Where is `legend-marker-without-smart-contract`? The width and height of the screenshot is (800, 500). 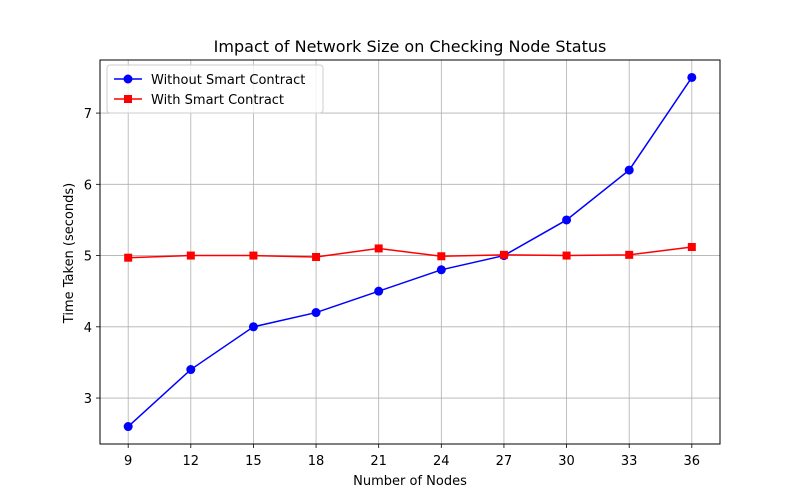 legend-marker-without-smart-contract is located at coordinates (128, 79).